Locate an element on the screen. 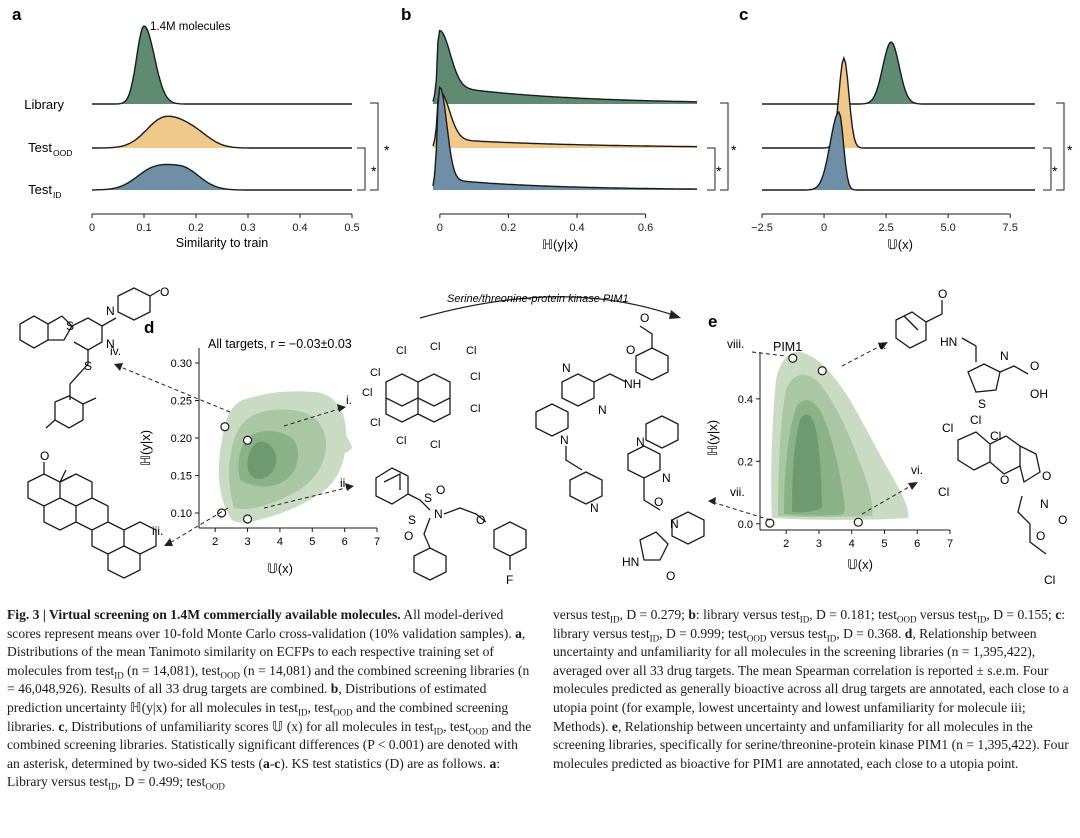  molecule-viii is located at coordinates (602, 415).